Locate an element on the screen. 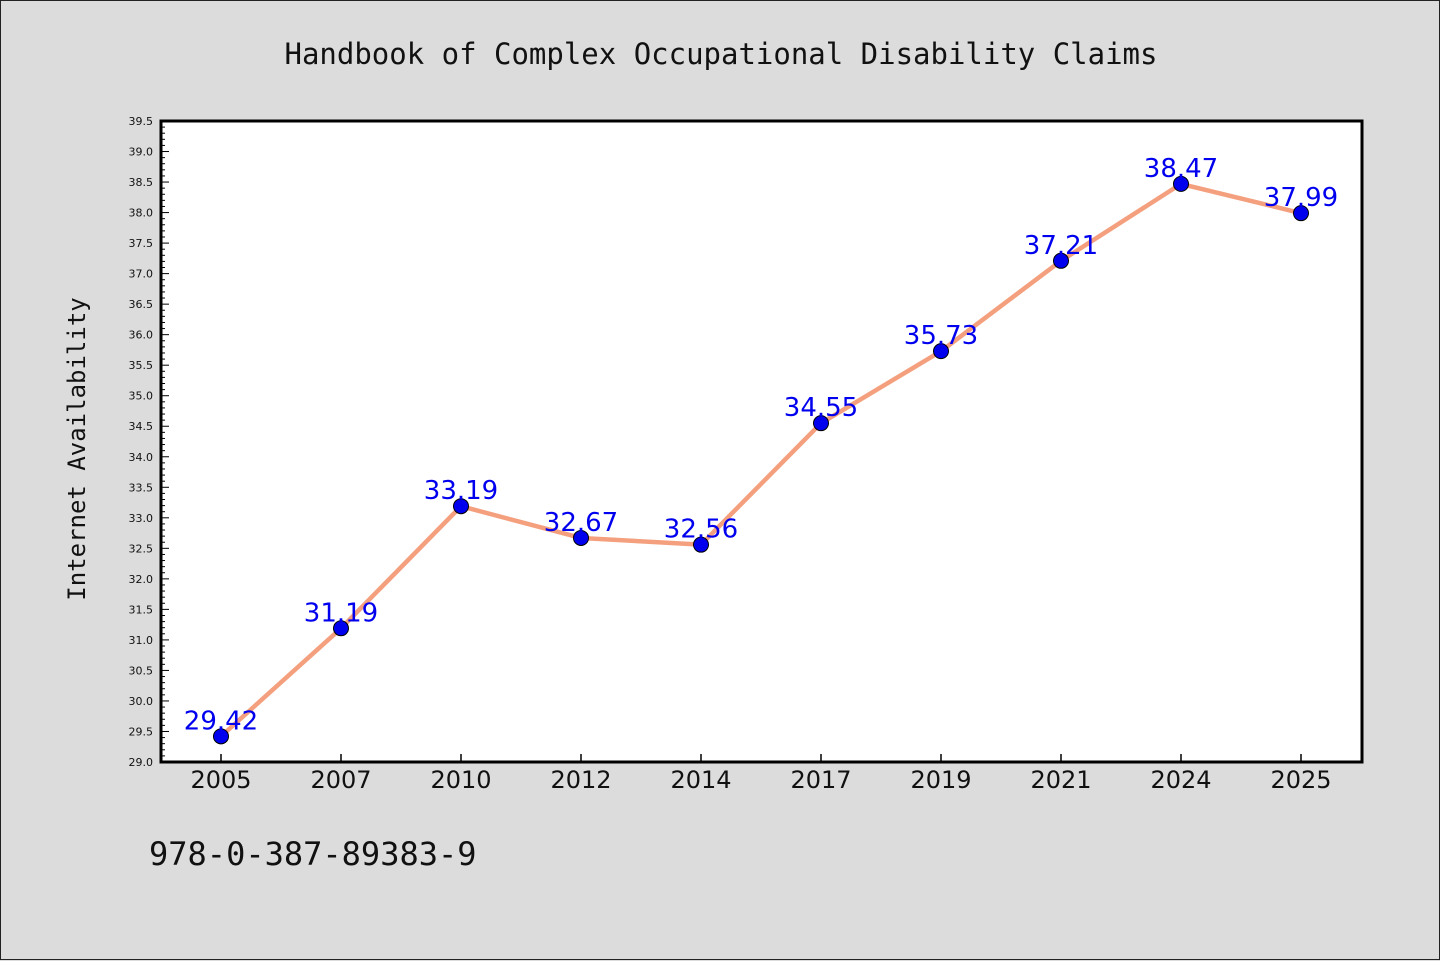 This screenshot has width=1440, height=961. y-tick-label: 33.0 is located at coordinates (141, 518).